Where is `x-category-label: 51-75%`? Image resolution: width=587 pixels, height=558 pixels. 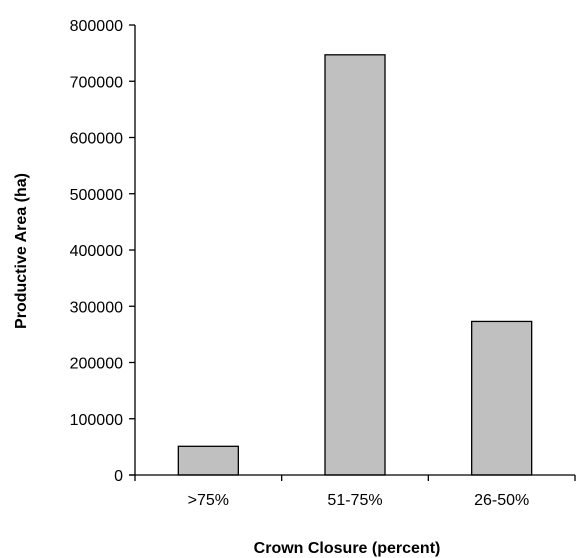
x-category-label: 51-75% is located at coordinates (354, 500).